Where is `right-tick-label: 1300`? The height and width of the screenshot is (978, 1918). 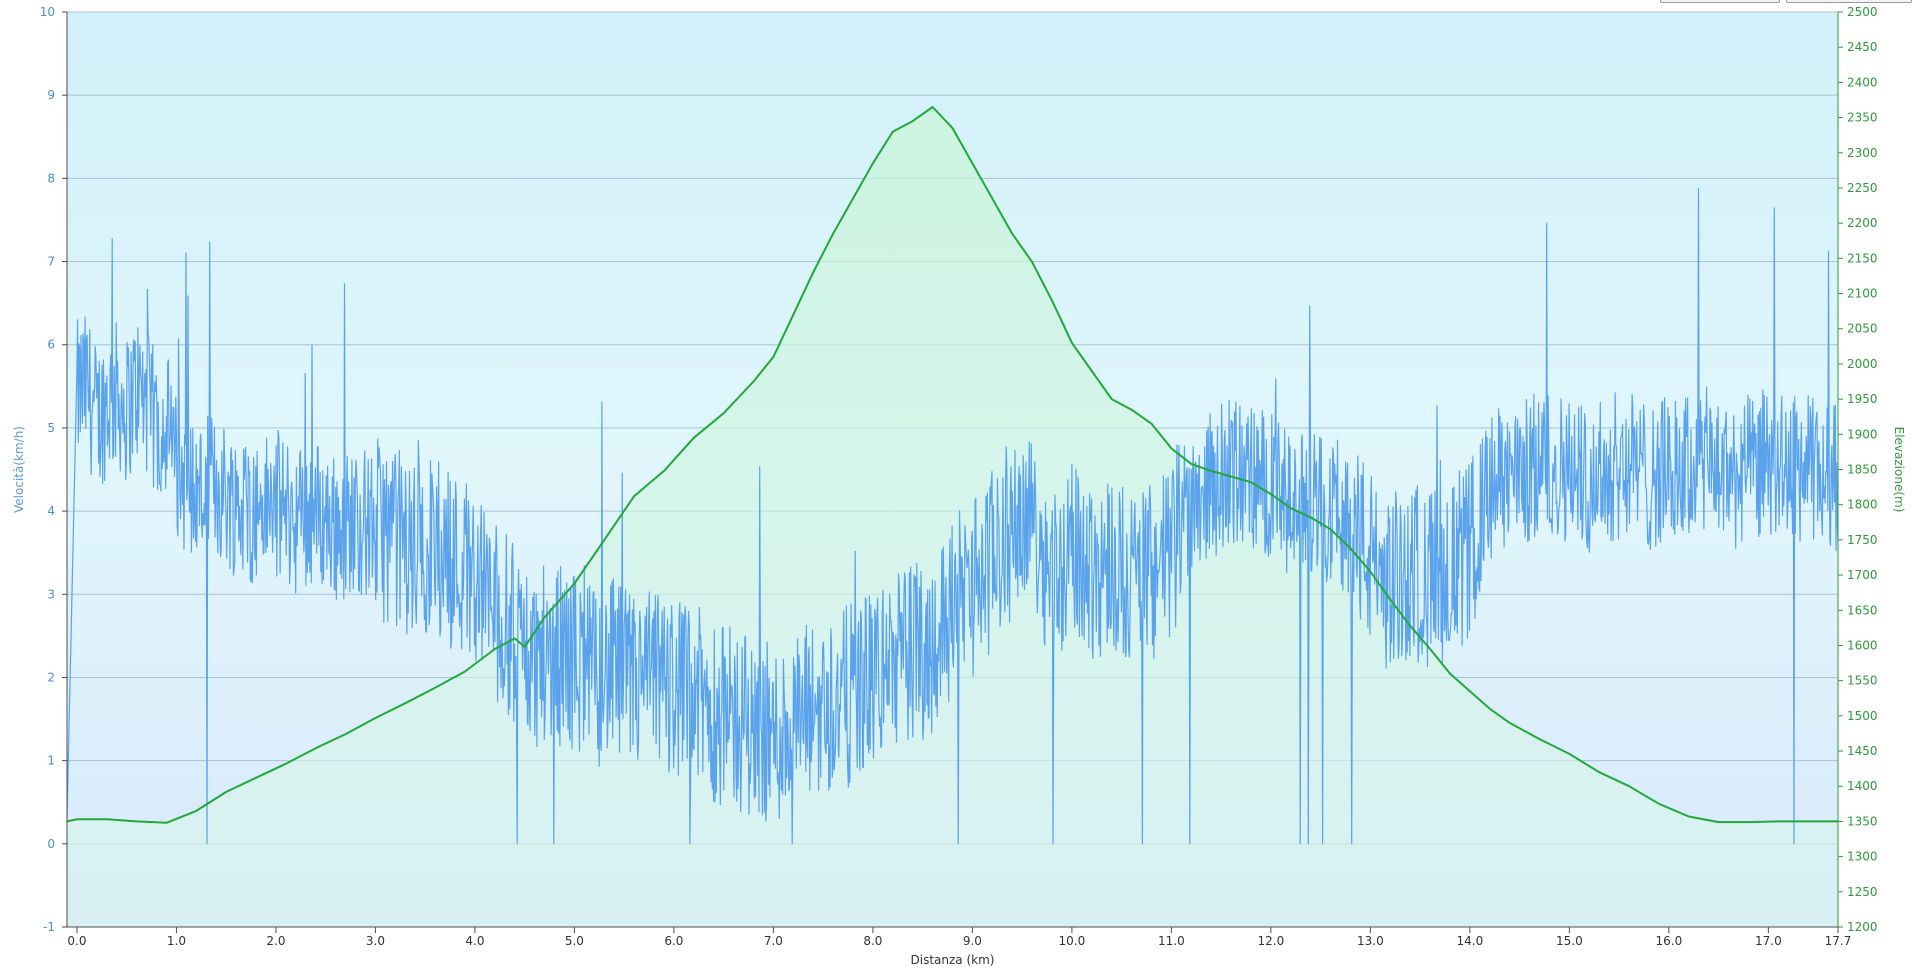
right-tick-label: 1300 is located at coordinates (1862, 857).